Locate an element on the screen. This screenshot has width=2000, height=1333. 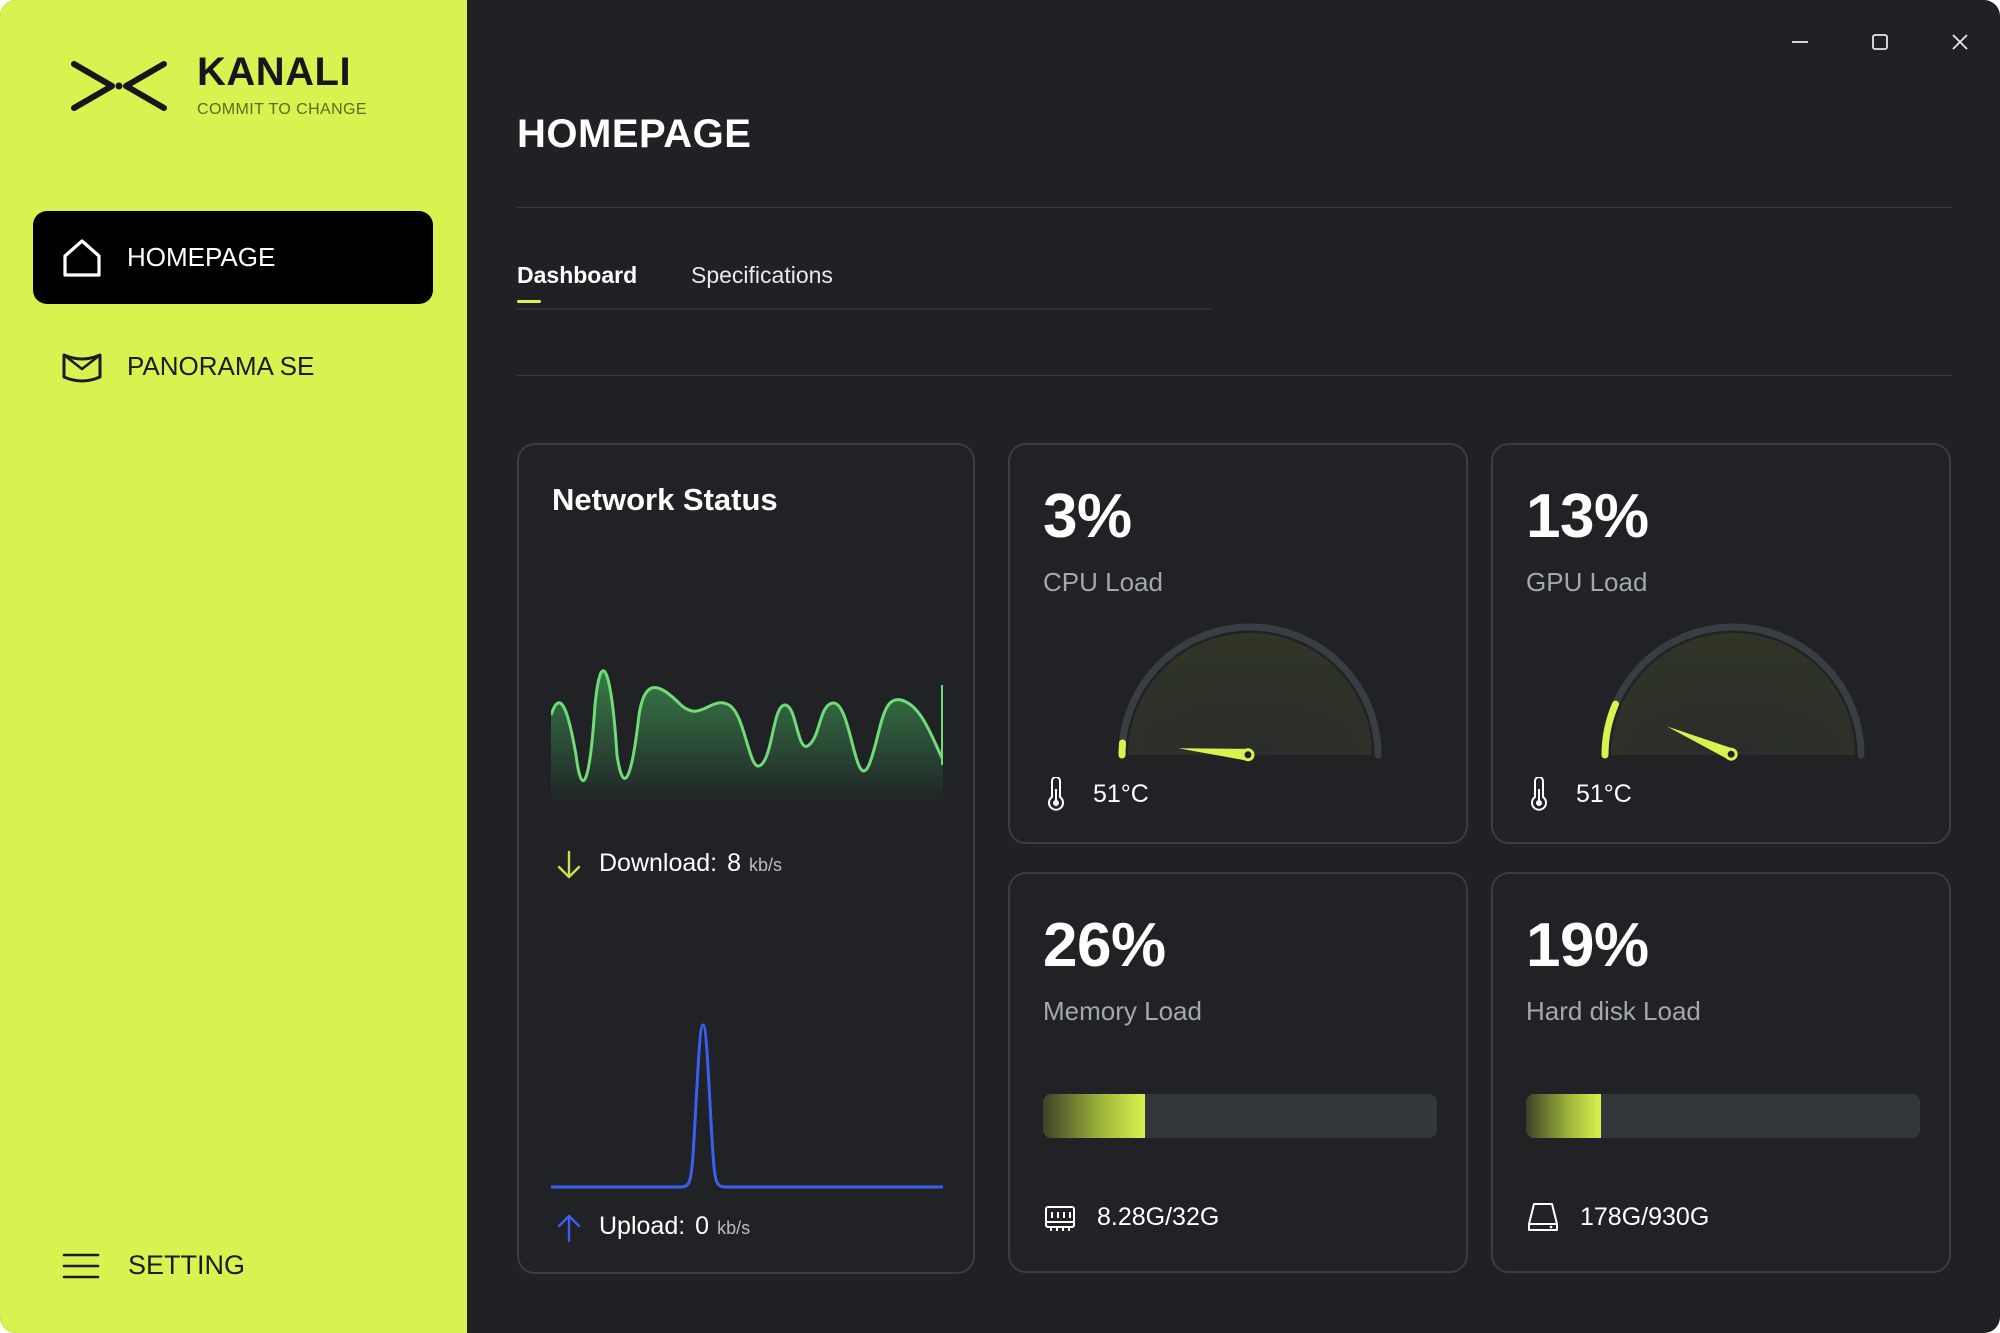
disk-usage-value: 178G/930G is located at coordinates (1645, 1216).